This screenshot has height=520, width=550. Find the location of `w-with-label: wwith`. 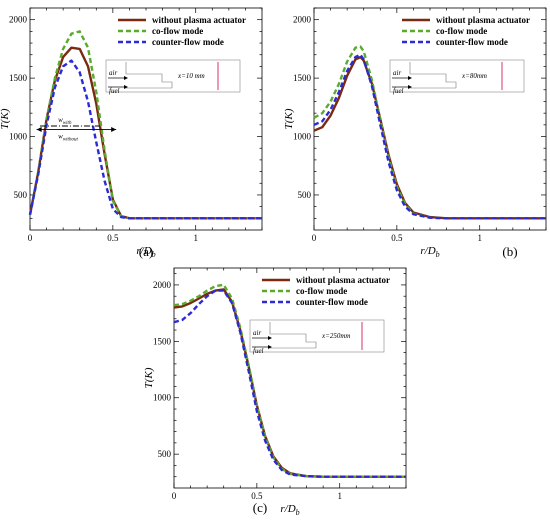

w-with-label: wwith is located at coordinates (65, 121).